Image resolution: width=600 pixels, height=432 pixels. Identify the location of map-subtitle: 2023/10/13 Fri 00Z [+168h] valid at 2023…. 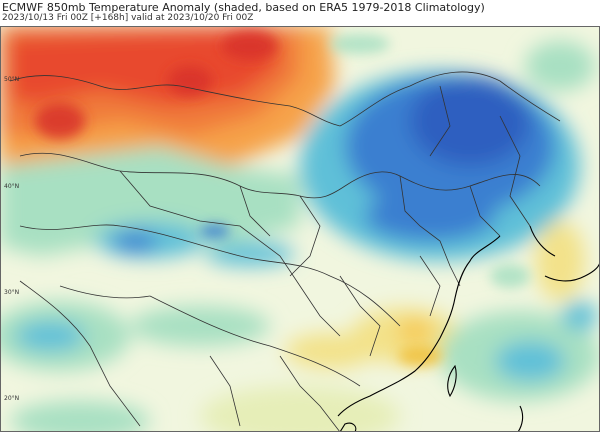
(128, 18).